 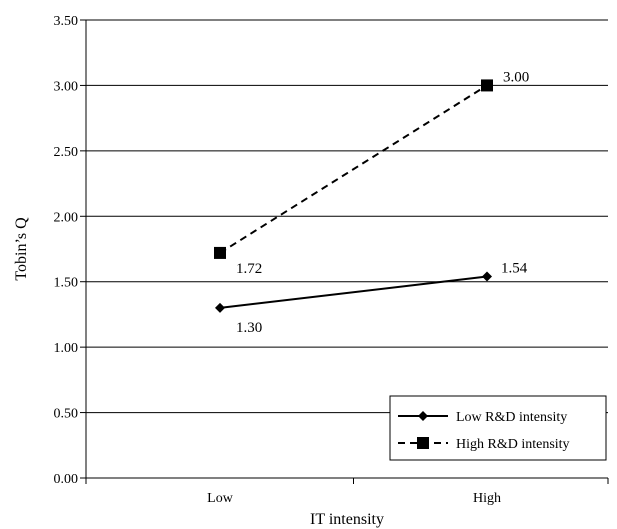 I want to click on data-label: 1.72, so click(x=249, y=269).